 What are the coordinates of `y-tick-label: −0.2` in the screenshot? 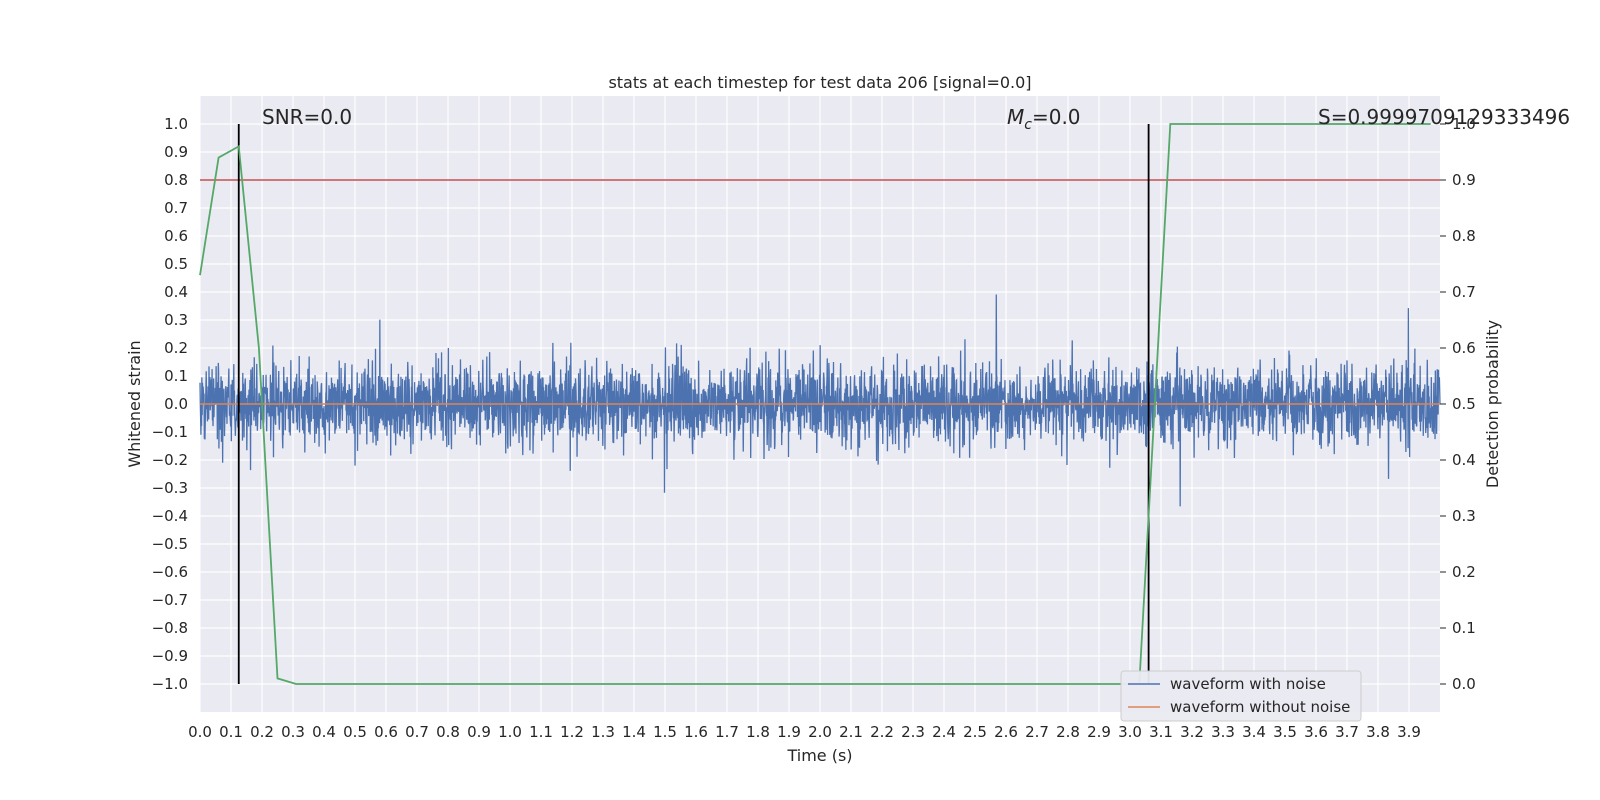 It's located at (170, 460).